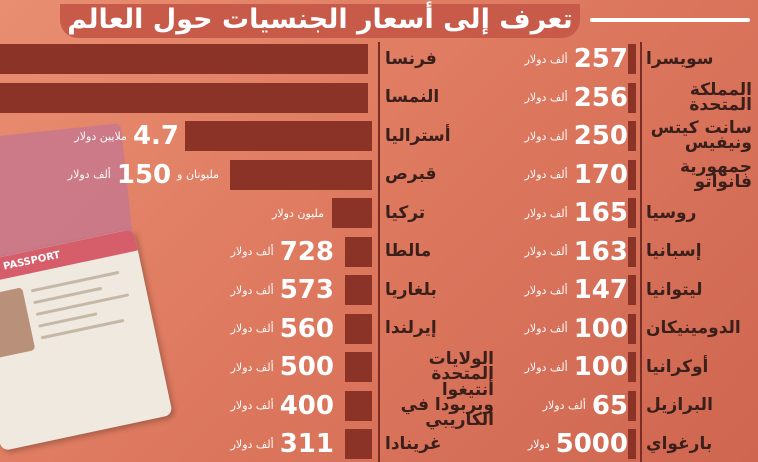 The image size is (758, 462). Describe the element at coordinates (609, 405) in the screenshot. I see `price-number: 65` at that location.